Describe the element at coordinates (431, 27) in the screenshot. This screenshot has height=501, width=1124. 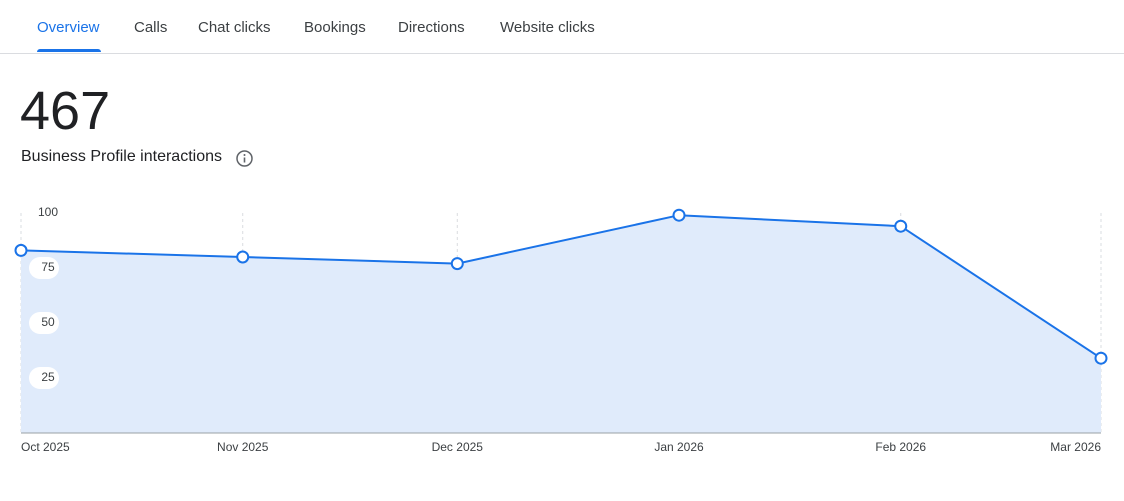
I see `tab: Directions` at that location.